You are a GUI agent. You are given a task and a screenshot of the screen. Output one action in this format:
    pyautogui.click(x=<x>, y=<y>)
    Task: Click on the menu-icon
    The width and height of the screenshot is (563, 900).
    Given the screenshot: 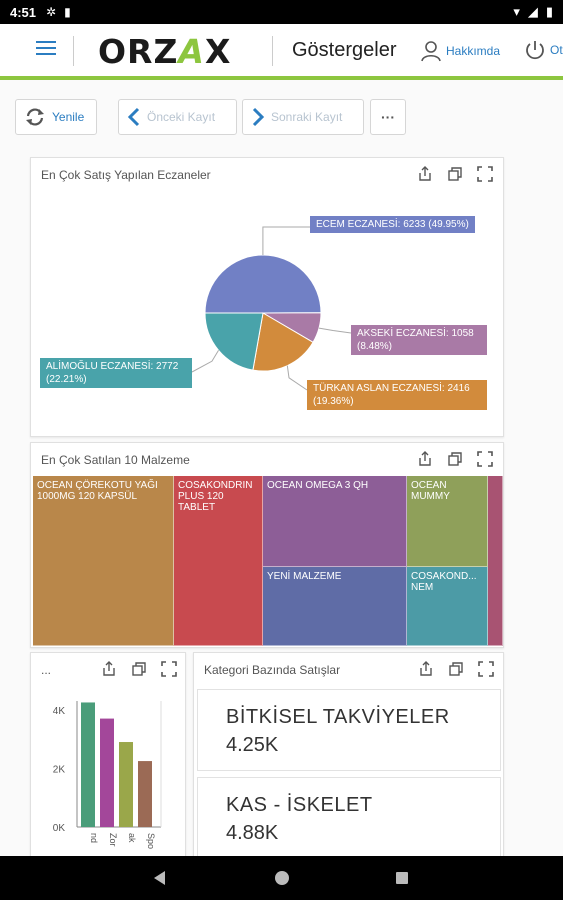 What is the action you would take?
    pyautogui.click(x=46, y=49)
    